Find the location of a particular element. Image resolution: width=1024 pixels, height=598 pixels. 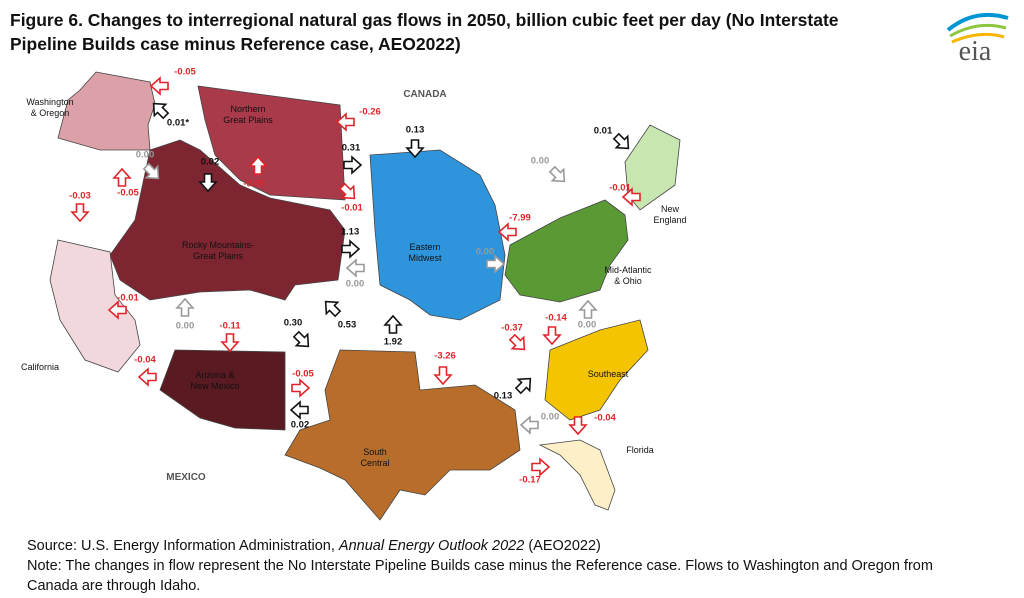

country-label: CANADA is located at coordinates (424, 94).